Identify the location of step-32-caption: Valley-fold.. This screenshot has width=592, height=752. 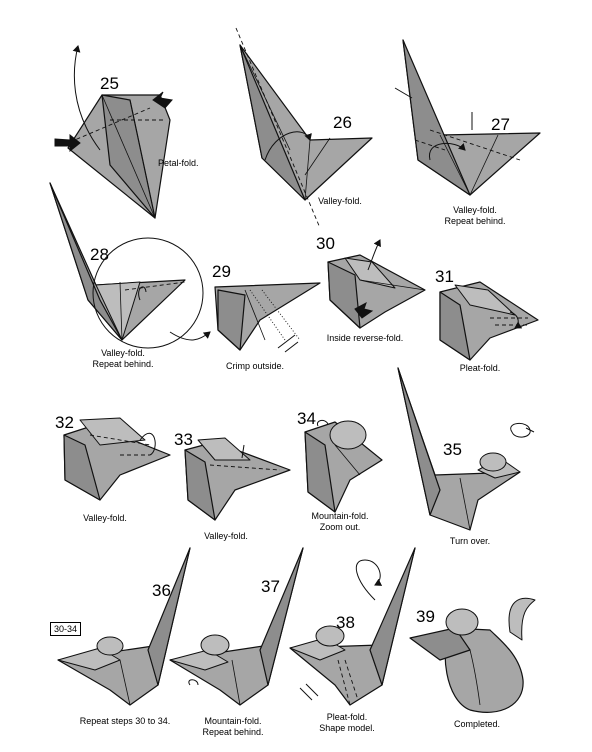
(105, 518).